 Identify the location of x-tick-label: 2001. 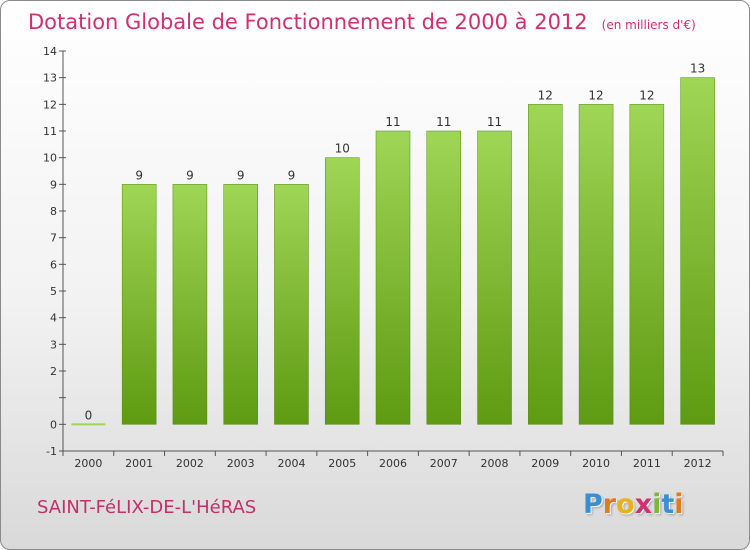
(139, 463).